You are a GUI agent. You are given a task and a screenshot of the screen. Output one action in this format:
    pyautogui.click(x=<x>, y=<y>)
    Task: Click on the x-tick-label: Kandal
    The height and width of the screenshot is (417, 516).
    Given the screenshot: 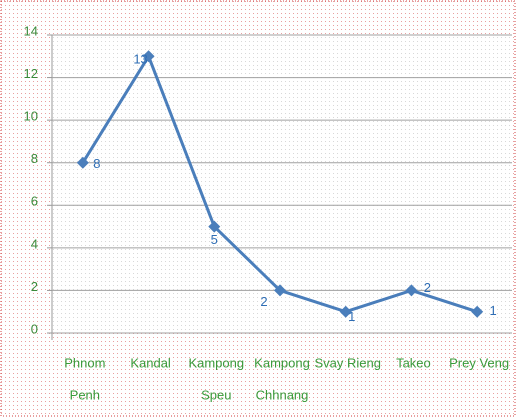 What is the action you would take?
    pyautogui.click(x=150, y=362)
    